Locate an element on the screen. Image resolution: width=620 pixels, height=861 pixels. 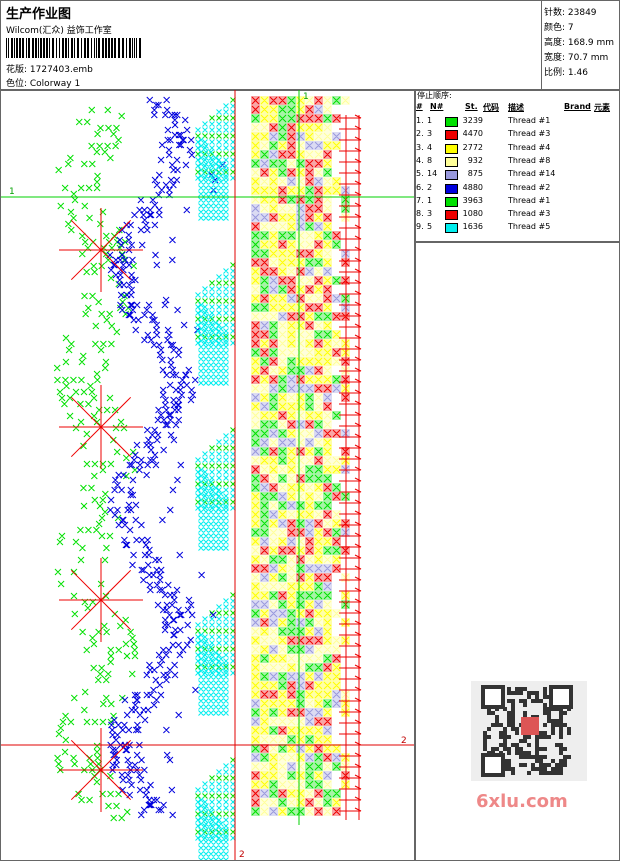
stitches: 1636 is located at coordinates (472, 227).